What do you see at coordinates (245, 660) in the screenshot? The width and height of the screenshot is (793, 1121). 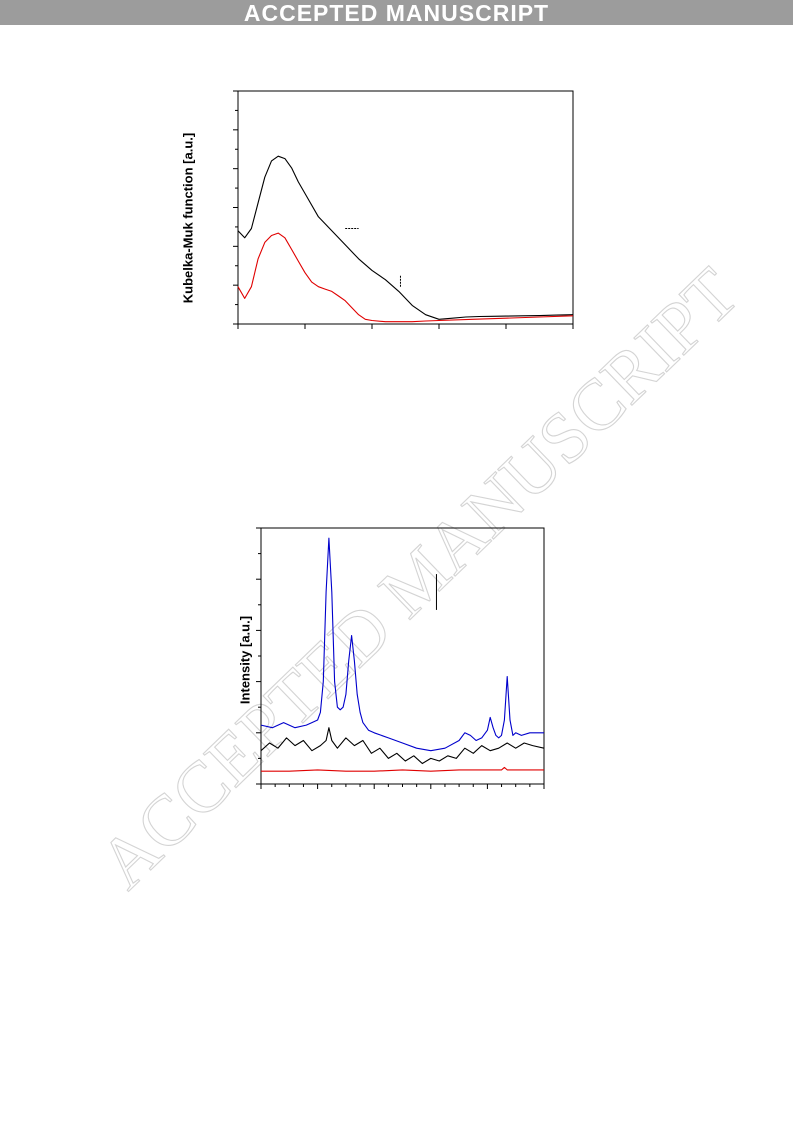 I see `chart2-ylabel: Intensity [a.u.]` at bounding box center [245, 660].